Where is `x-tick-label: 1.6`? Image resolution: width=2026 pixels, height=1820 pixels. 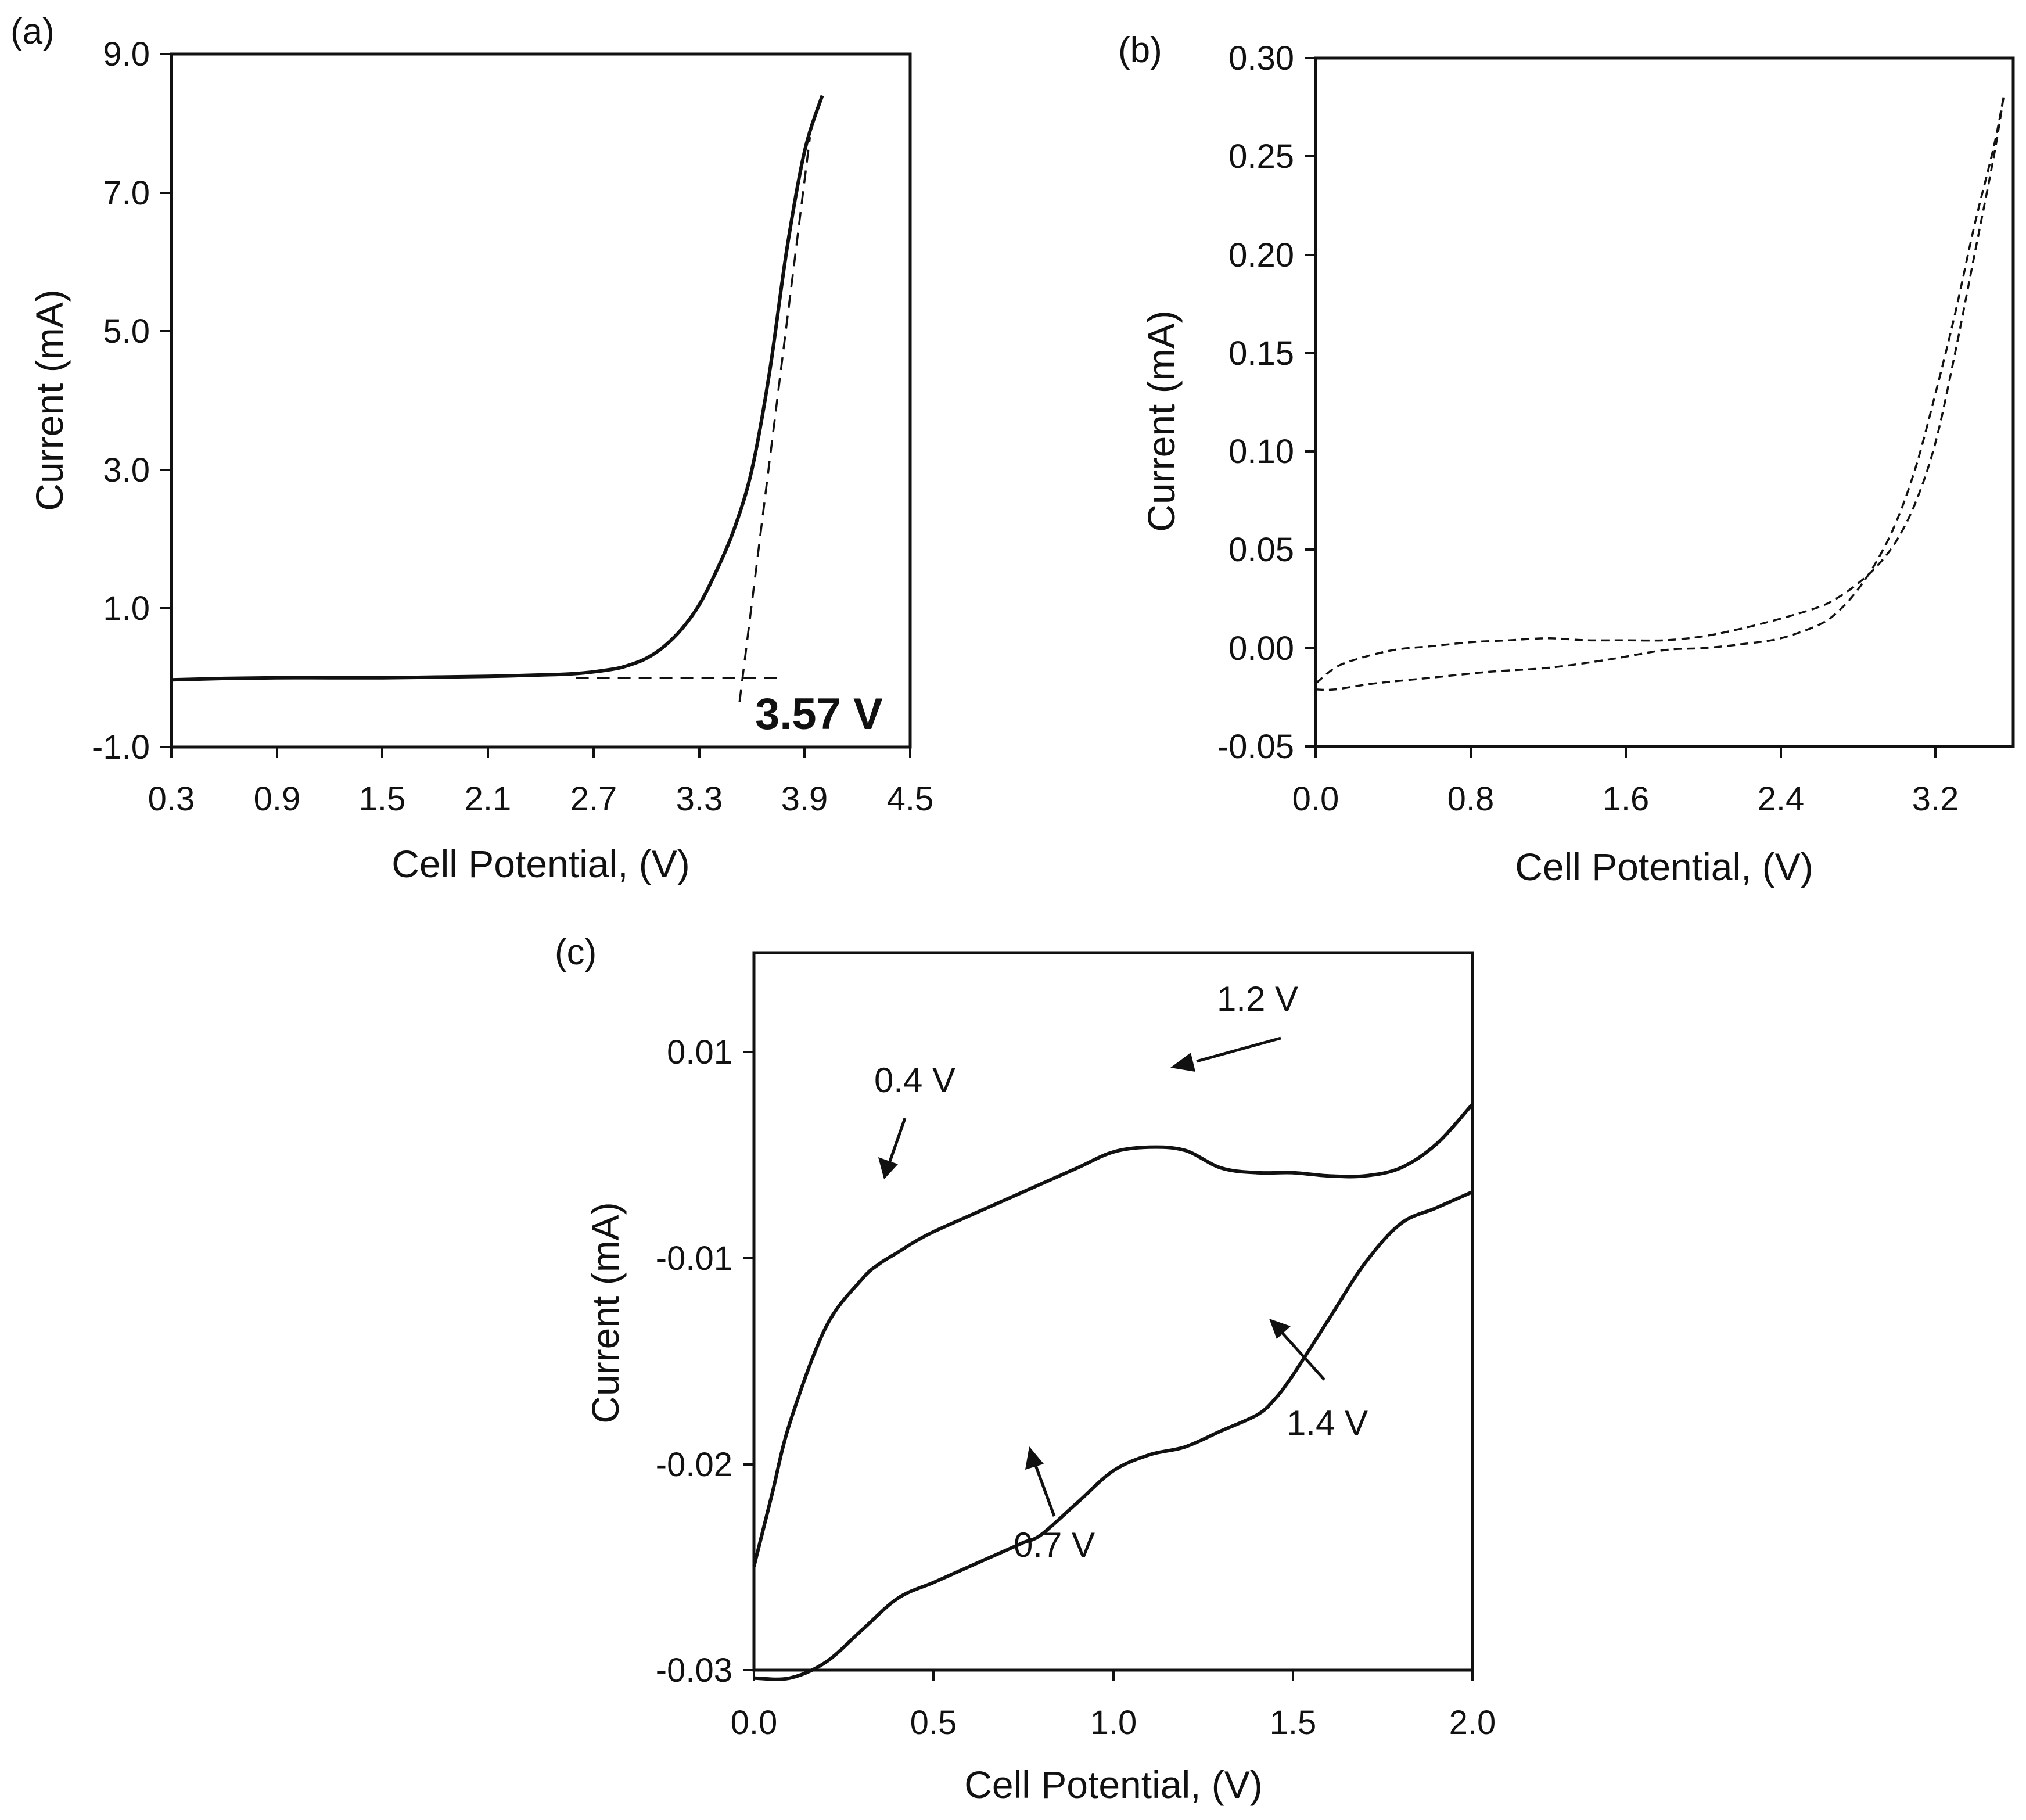
x-tick-label: 1.6 is located at coordinates (1626, 799).